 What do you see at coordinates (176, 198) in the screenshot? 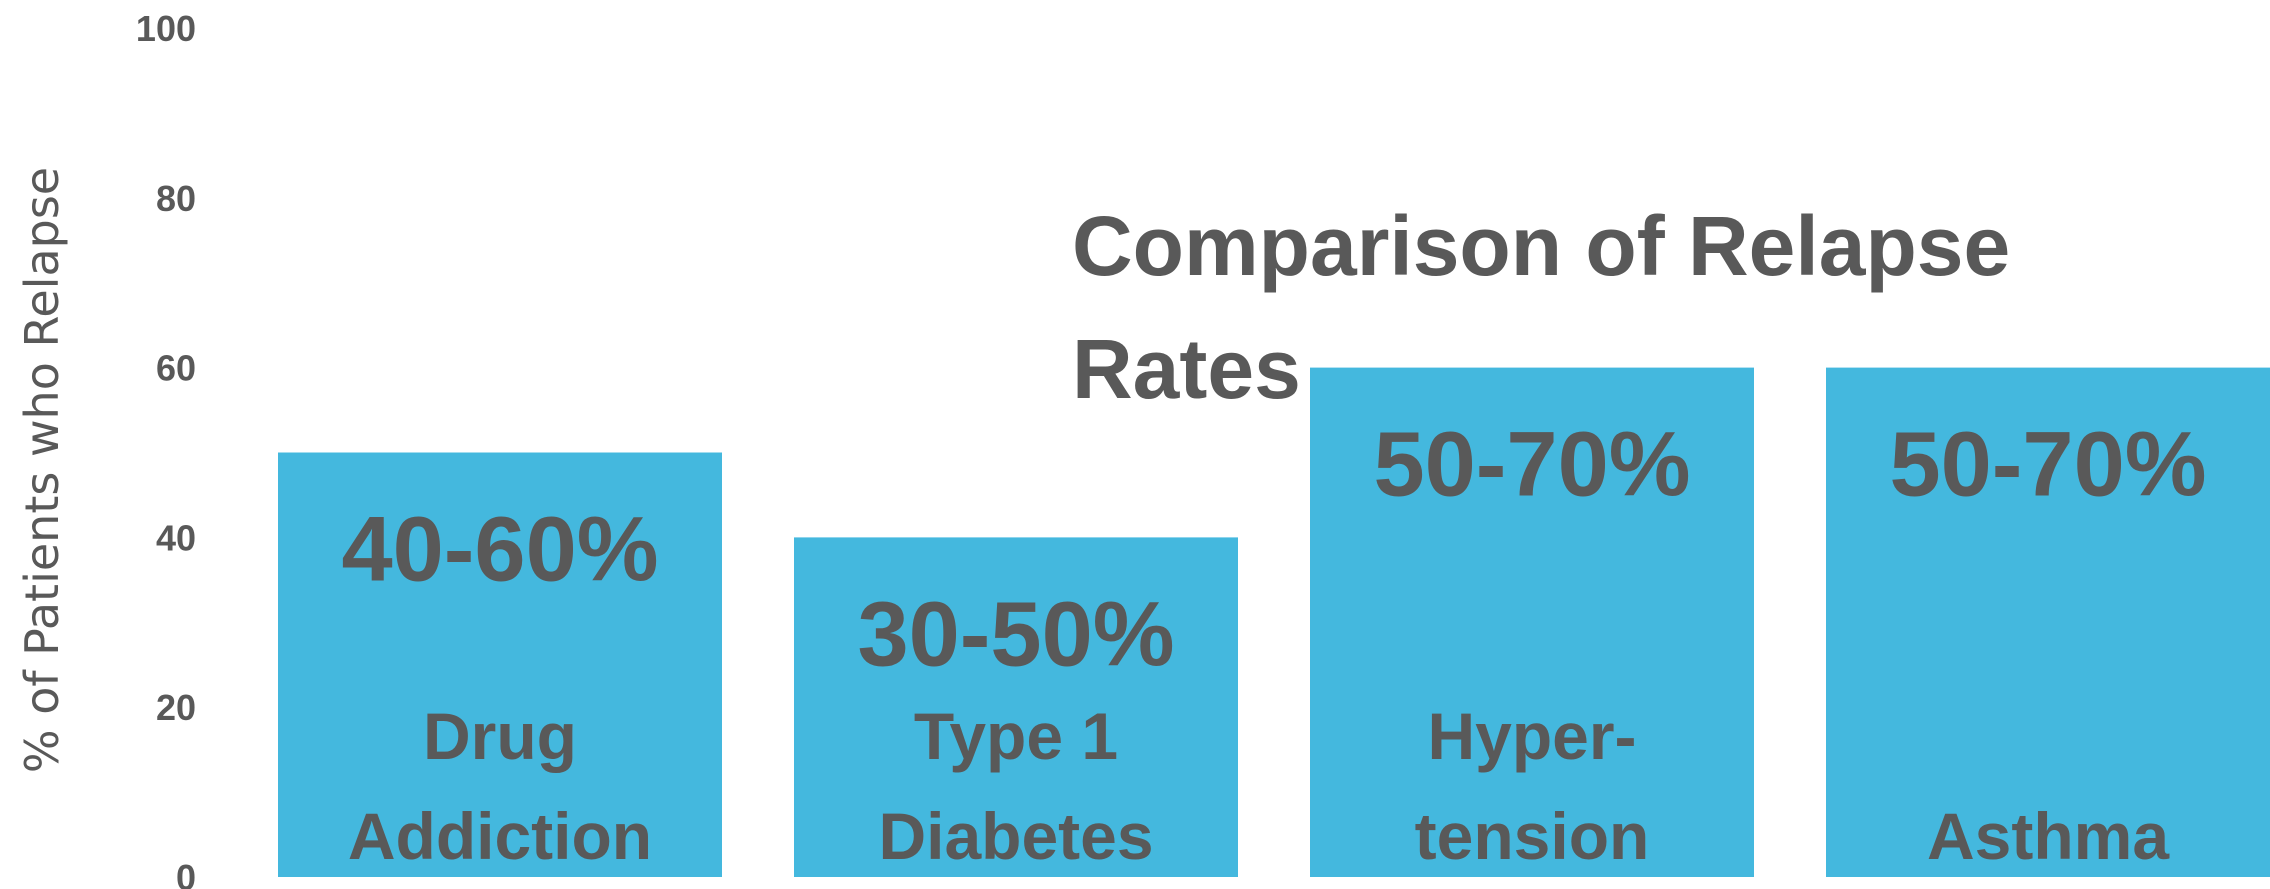
I see `y-tick-label: 80` at bounding box center [176, 198].